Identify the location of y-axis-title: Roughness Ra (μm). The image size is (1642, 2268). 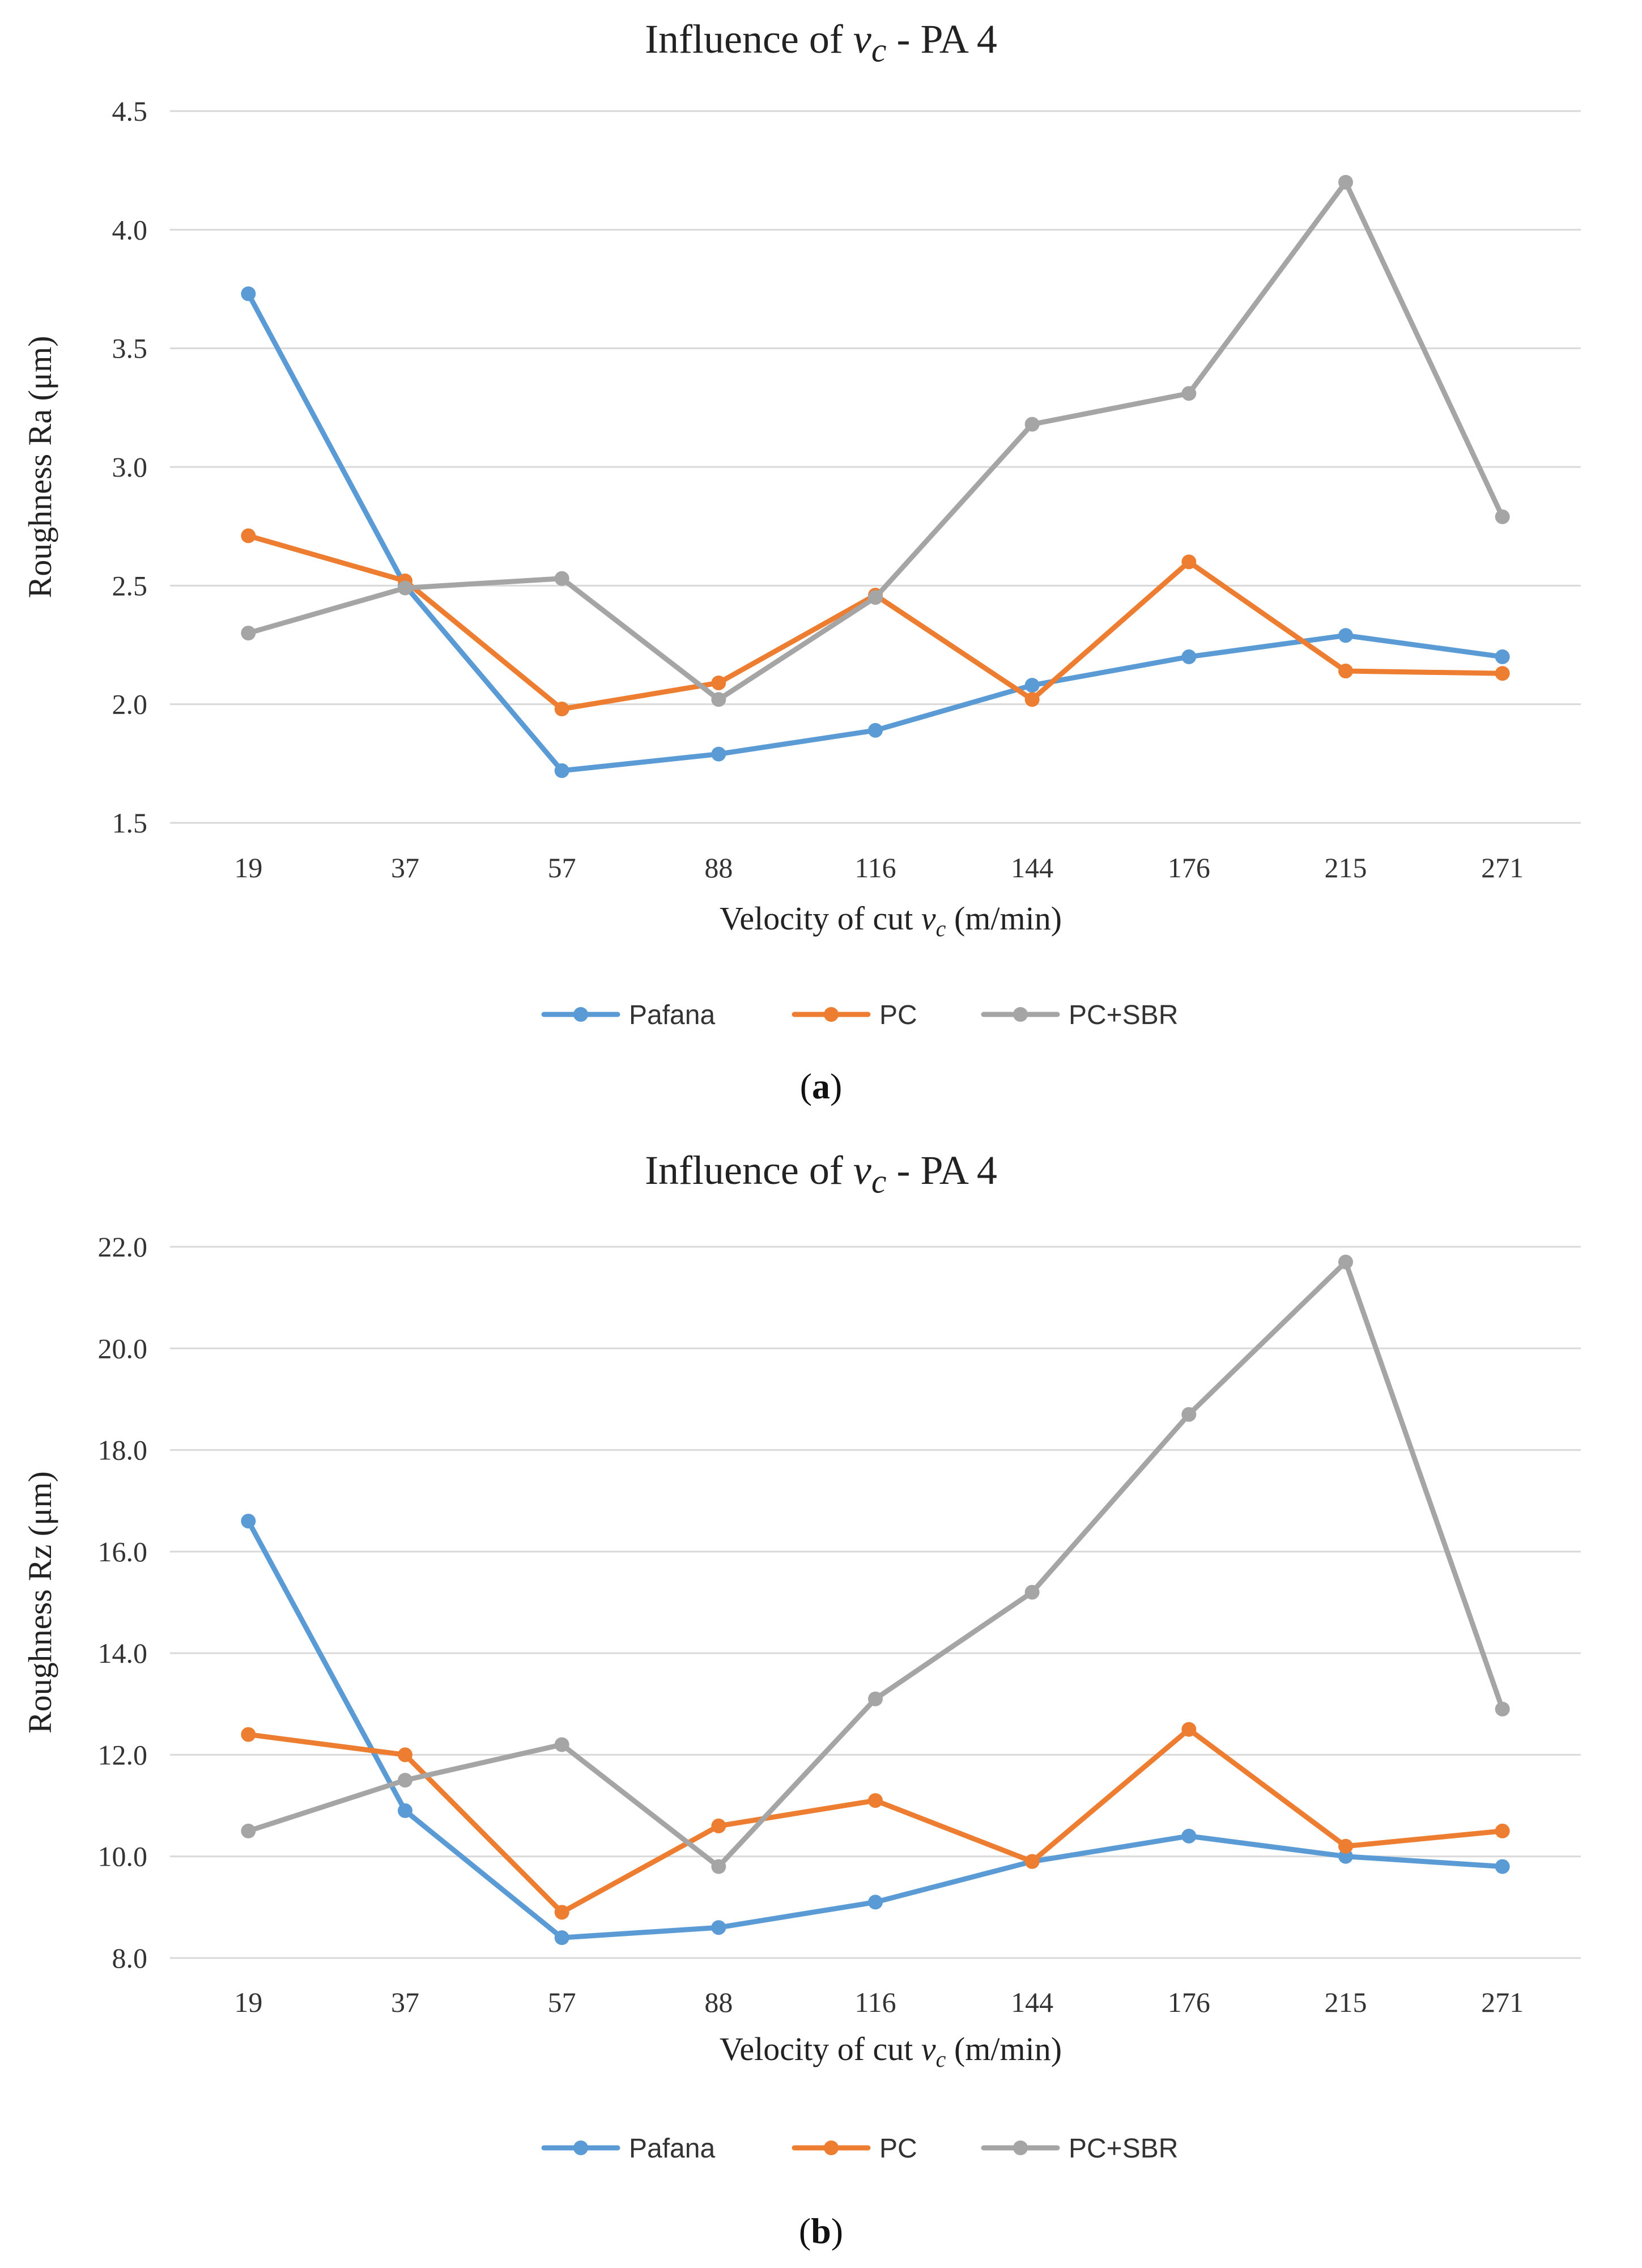
(40, 467).